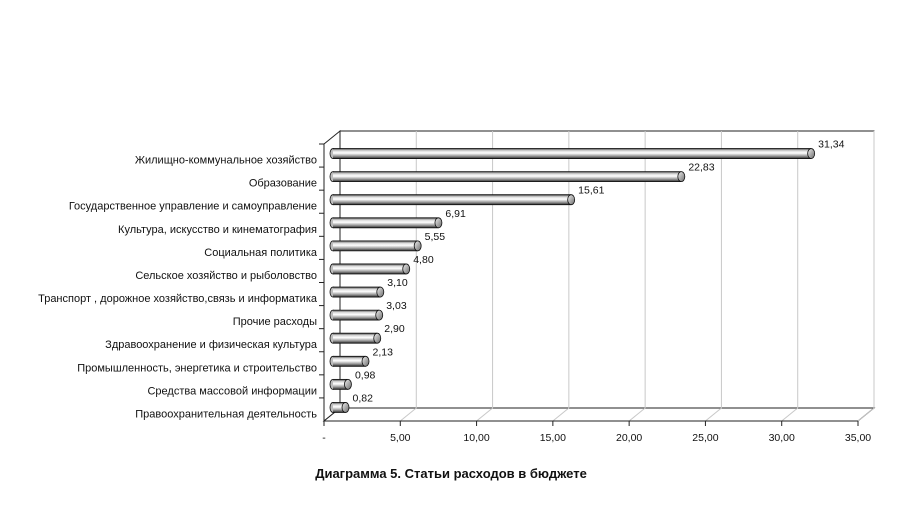  What do you see at coordinates (382, 352) in the screenshot?
I see `value-label: 2,13` at bounding box center [382, 352].